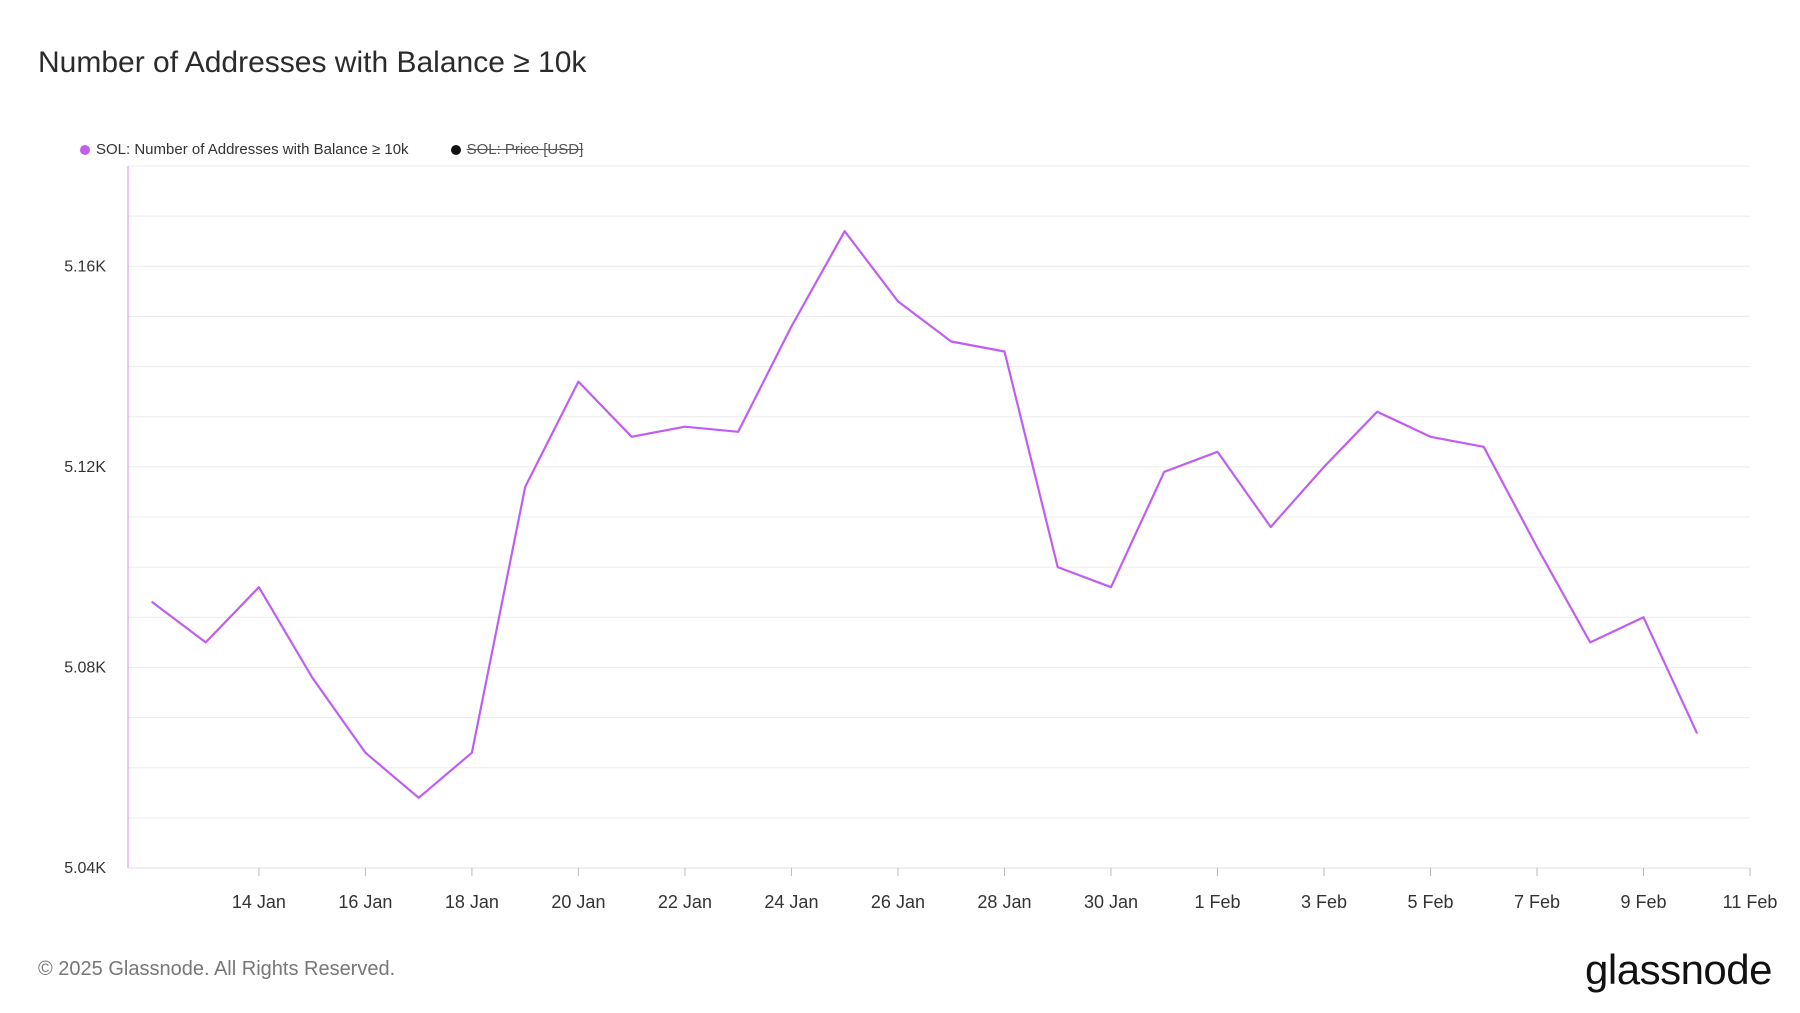  What do you see at coordinates (1643, 902) in the screenshot?
I see `x-tick-label: 9 Feb` at bounding box center [1643, 902].